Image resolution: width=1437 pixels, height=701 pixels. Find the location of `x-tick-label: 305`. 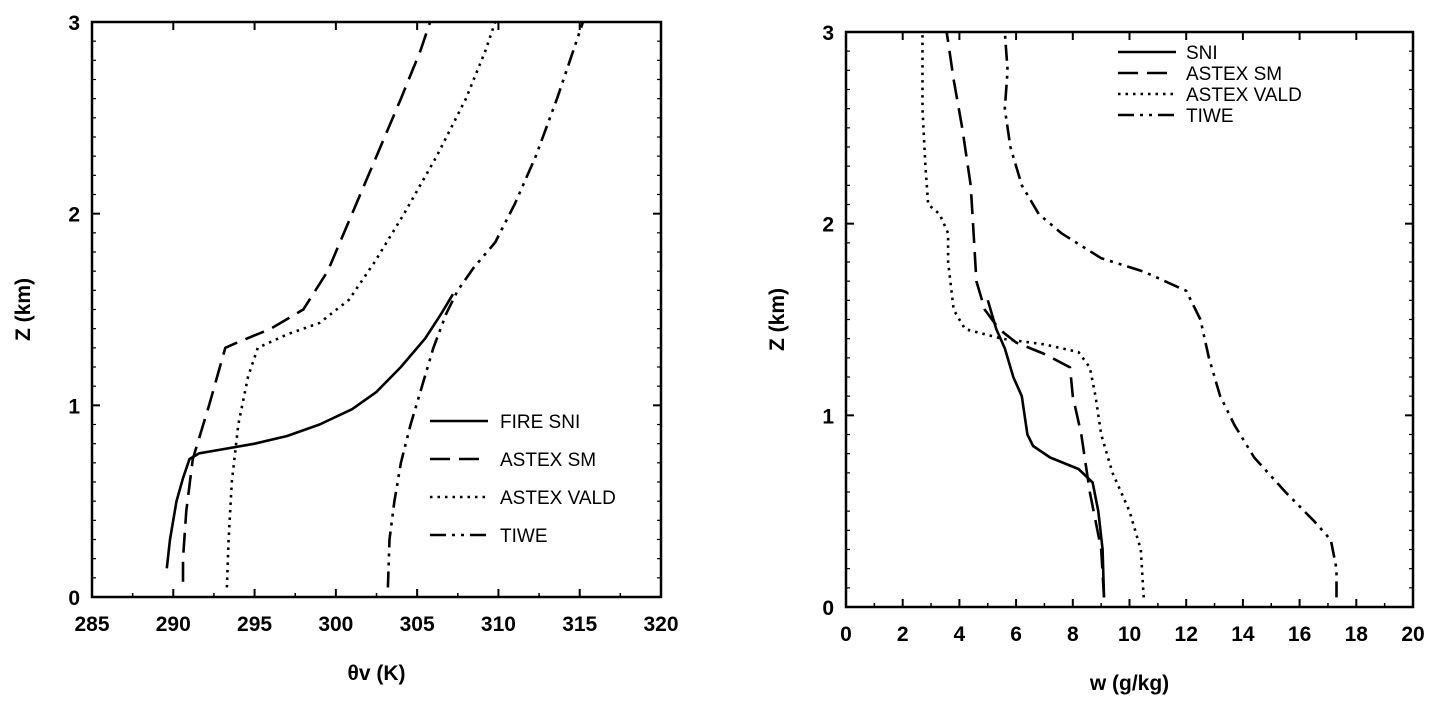

x-tick-label: 305 is located at coordinates (417, 624).